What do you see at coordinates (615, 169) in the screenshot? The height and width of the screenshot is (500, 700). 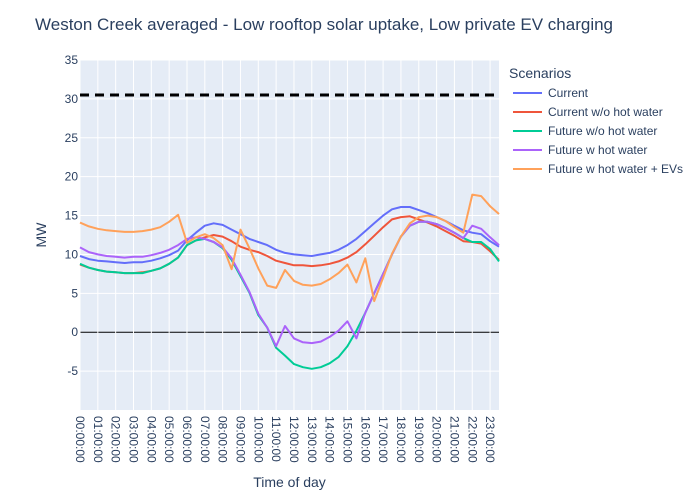 I see `legend-entry: Future w hot water + EVs` at bounding box center [615, 169].